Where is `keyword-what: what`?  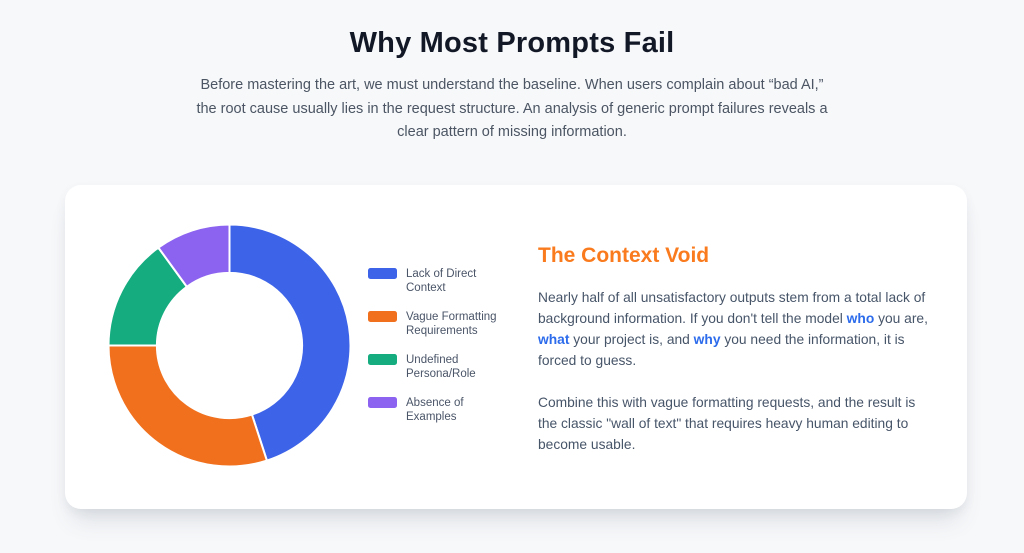 keyword-what: what is located at coordinates (554, 339).